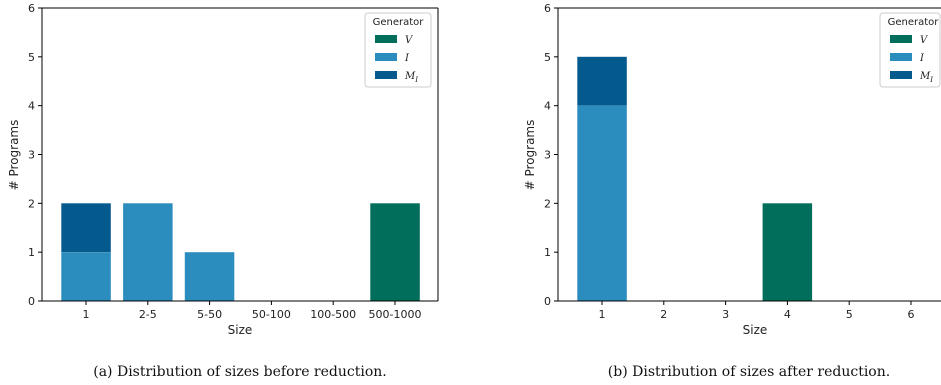 This screenshot has width=941, height=385. Describe the element at coordinates (148, 314) in the screenshot. I see `x-tick-label-a-2-5: 2-5` at that location.